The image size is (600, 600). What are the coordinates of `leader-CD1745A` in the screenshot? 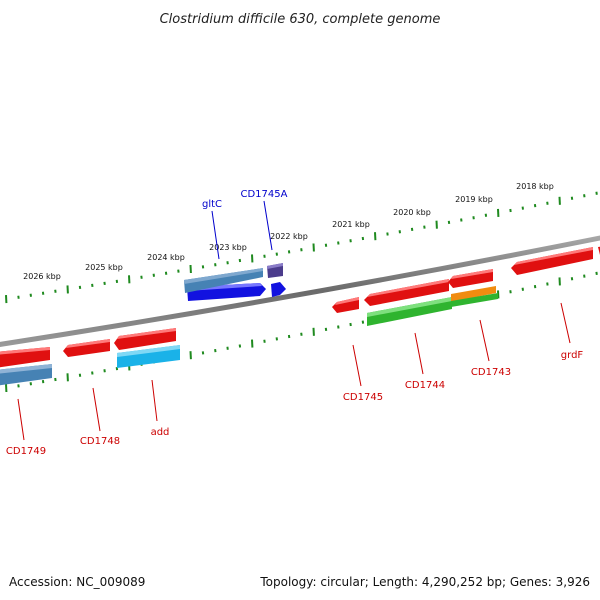 It's located at (268, 225).